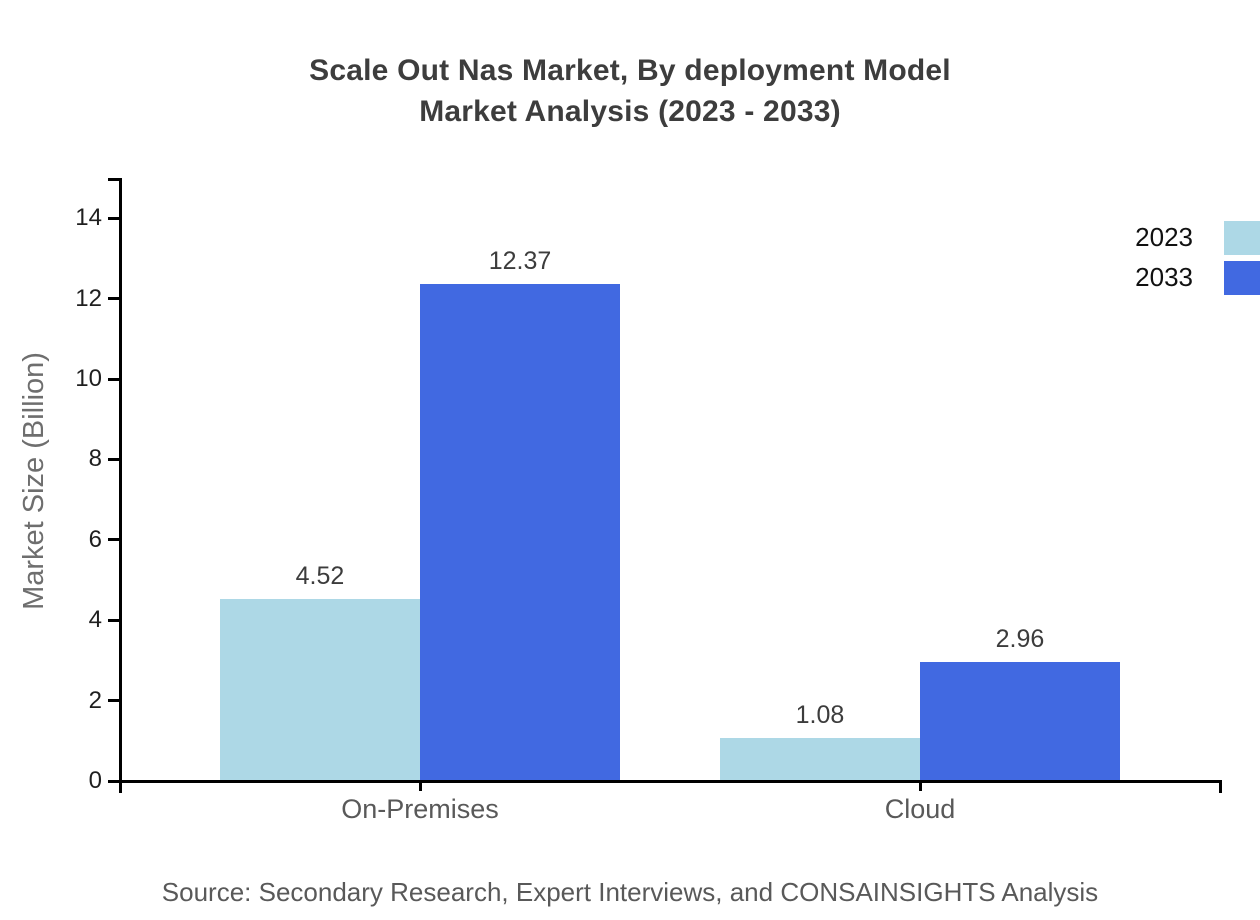  I want to click on x-axis-category-label: On-Premises, so click(420, 809).